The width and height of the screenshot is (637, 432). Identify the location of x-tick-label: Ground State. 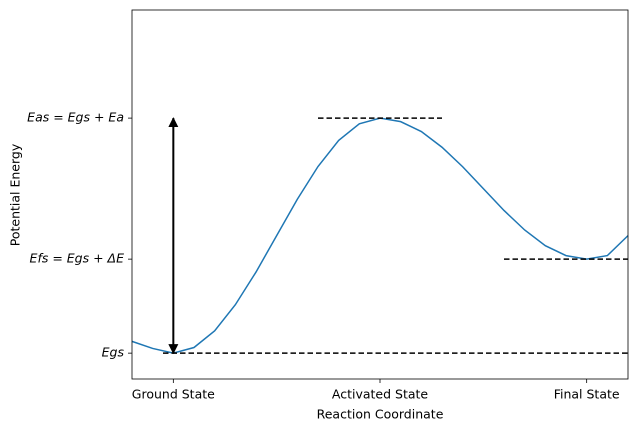
(173, 394).